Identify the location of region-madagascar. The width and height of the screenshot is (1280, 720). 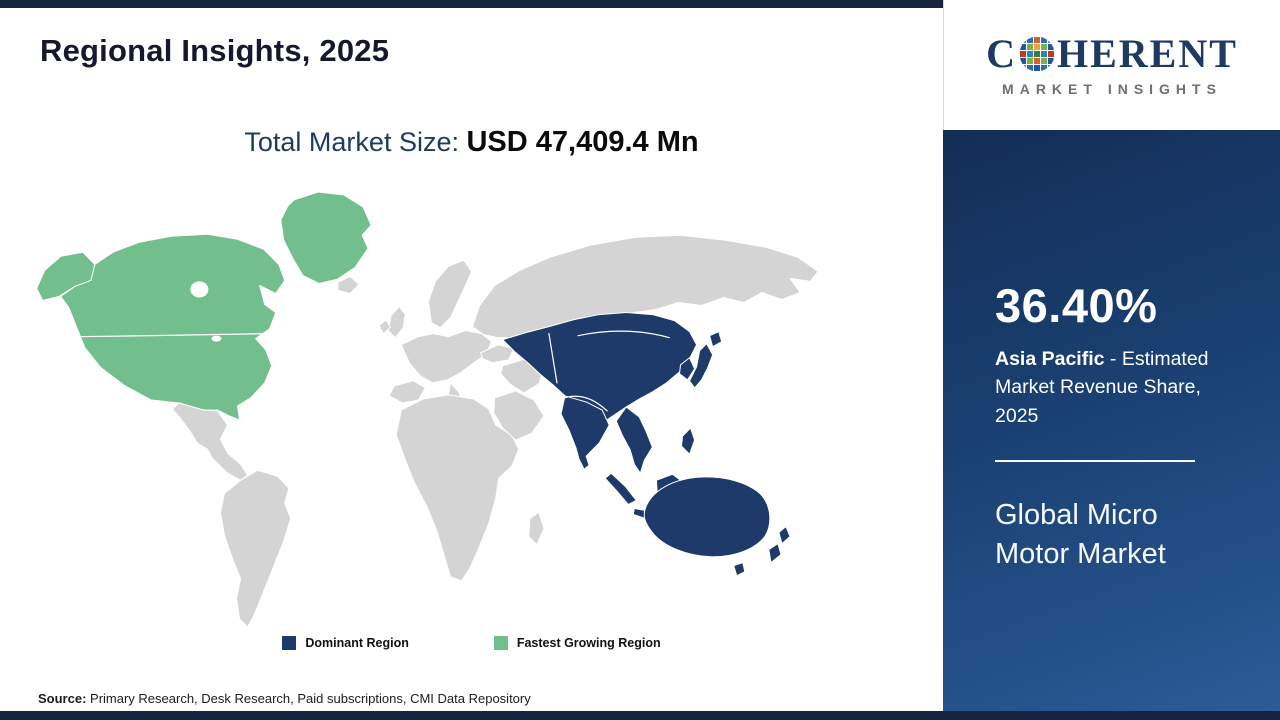
(536, 528).